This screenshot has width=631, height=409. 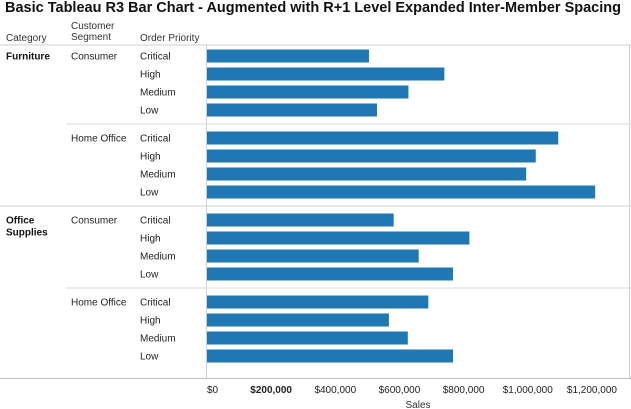 I want to click on category-label-line: Supplies, so click(x=27, y=233).